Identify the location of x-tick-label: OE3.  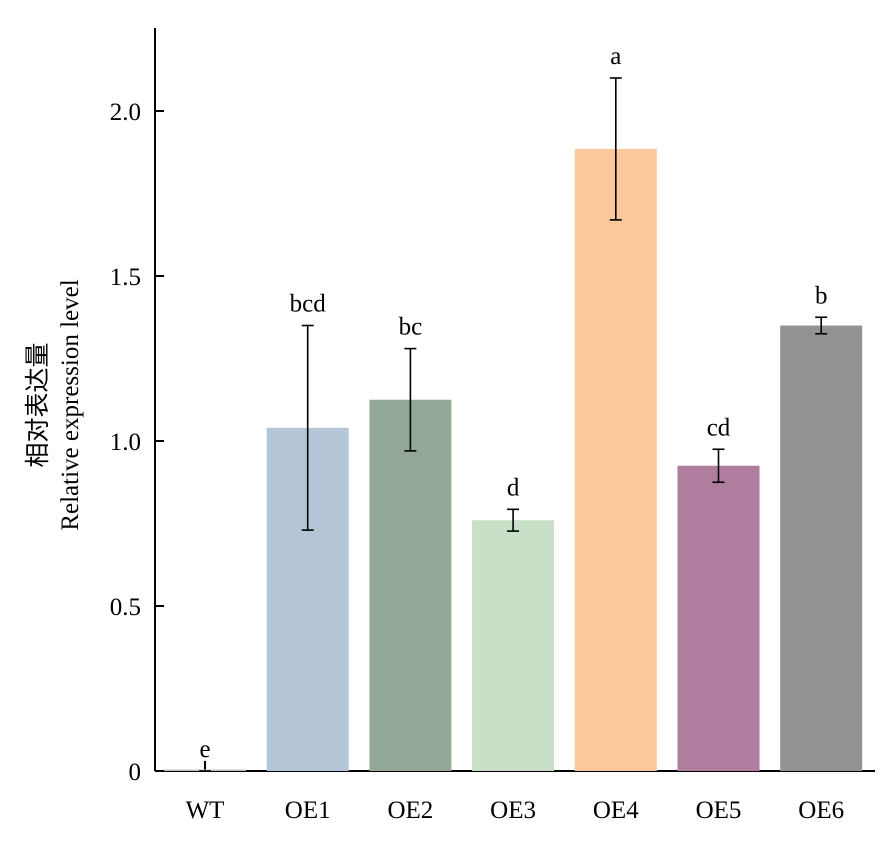
(513, 810).